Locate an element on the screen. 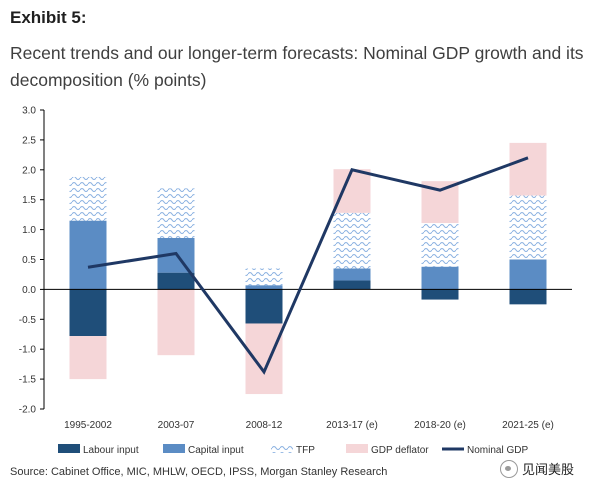 The width and height of the screenshot is (590, 493). y-tick-label: -2.0 is located at coordinates (28, 410).